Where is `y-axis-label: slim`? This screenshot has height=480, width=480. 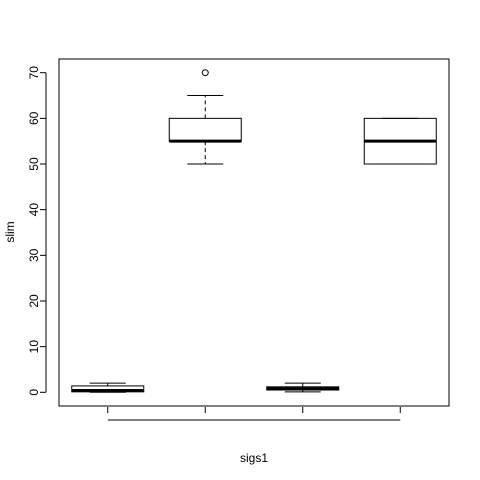 y-axis-label: slim is located at coordinates (10, 231).